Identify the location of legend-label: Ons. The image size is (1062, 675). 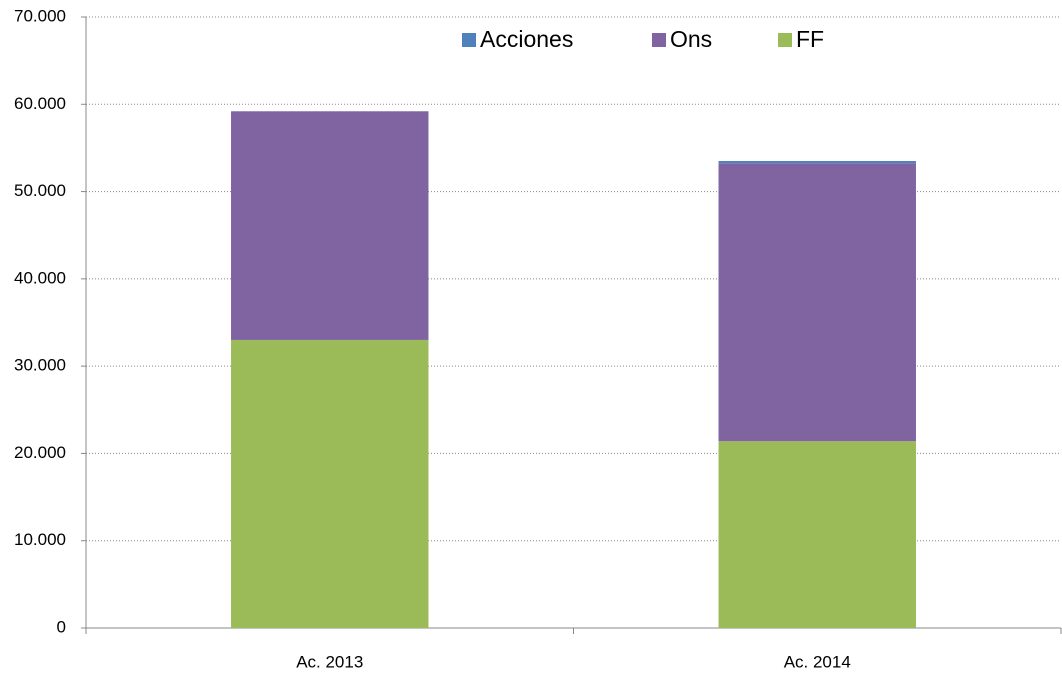
(691, 39).